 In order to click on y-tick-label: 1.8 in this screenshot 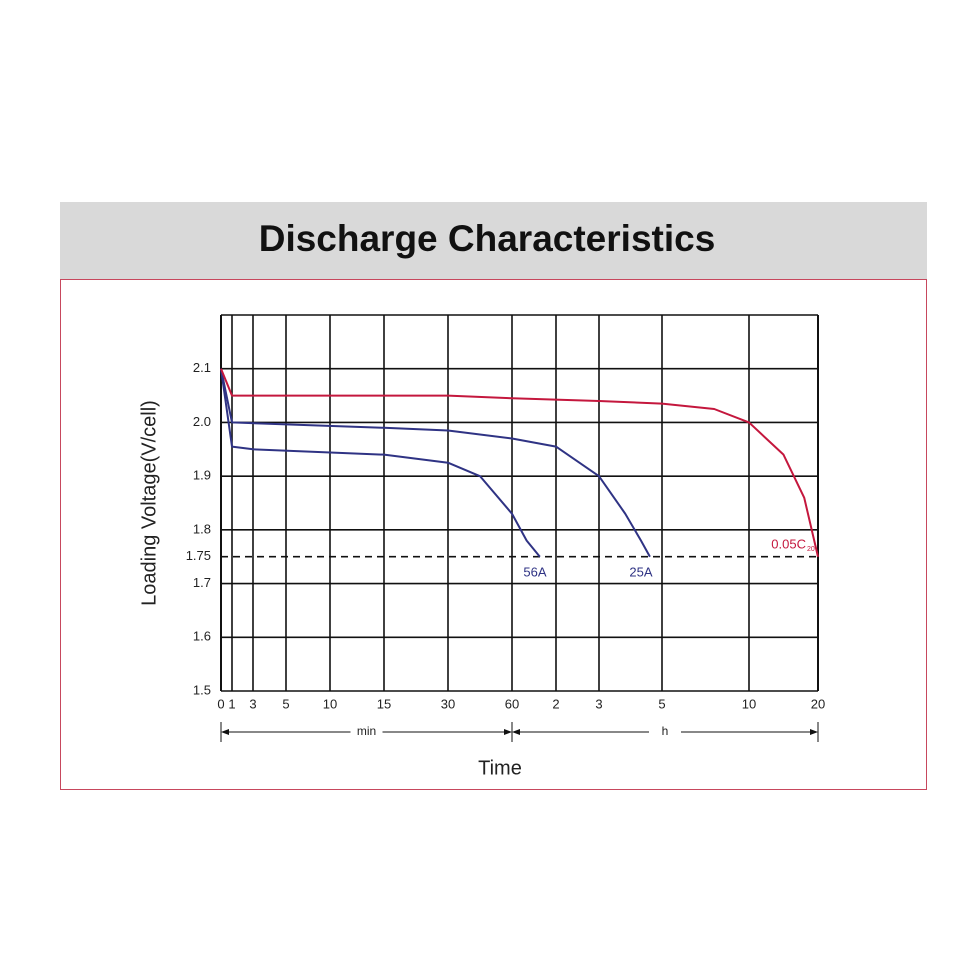, I will do `click(202, 528)`.